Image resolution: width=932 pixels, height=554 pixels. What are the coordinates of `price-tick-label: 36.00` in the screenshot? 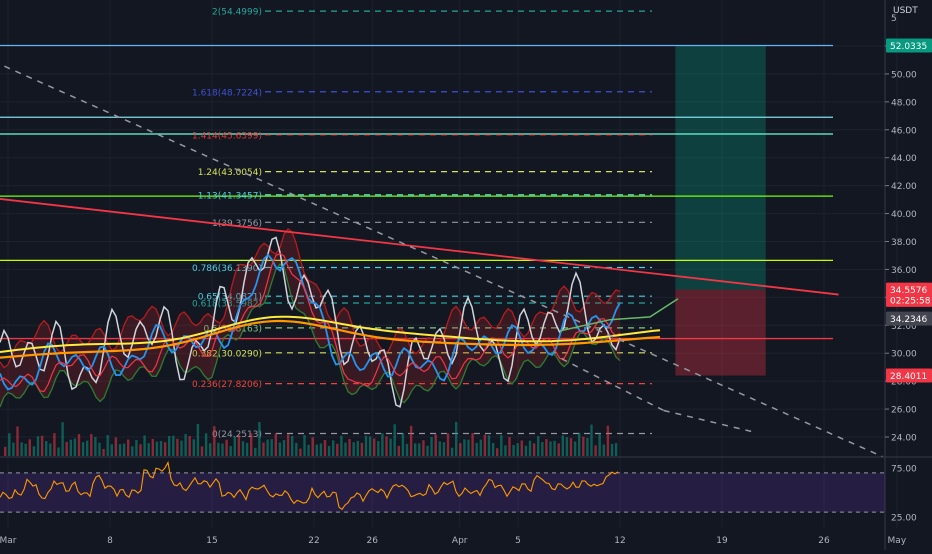 It's located at (904, 271).